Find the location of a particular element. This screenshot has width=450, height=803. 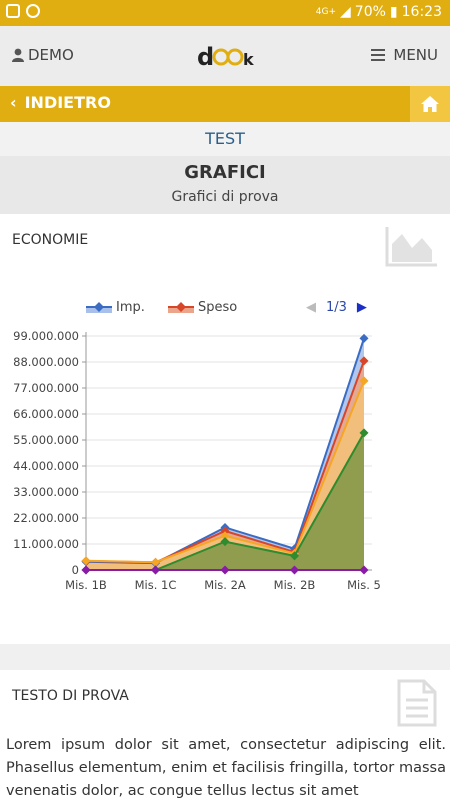

chevron-left-icon: ‹ is located at coordinates (13, 102).